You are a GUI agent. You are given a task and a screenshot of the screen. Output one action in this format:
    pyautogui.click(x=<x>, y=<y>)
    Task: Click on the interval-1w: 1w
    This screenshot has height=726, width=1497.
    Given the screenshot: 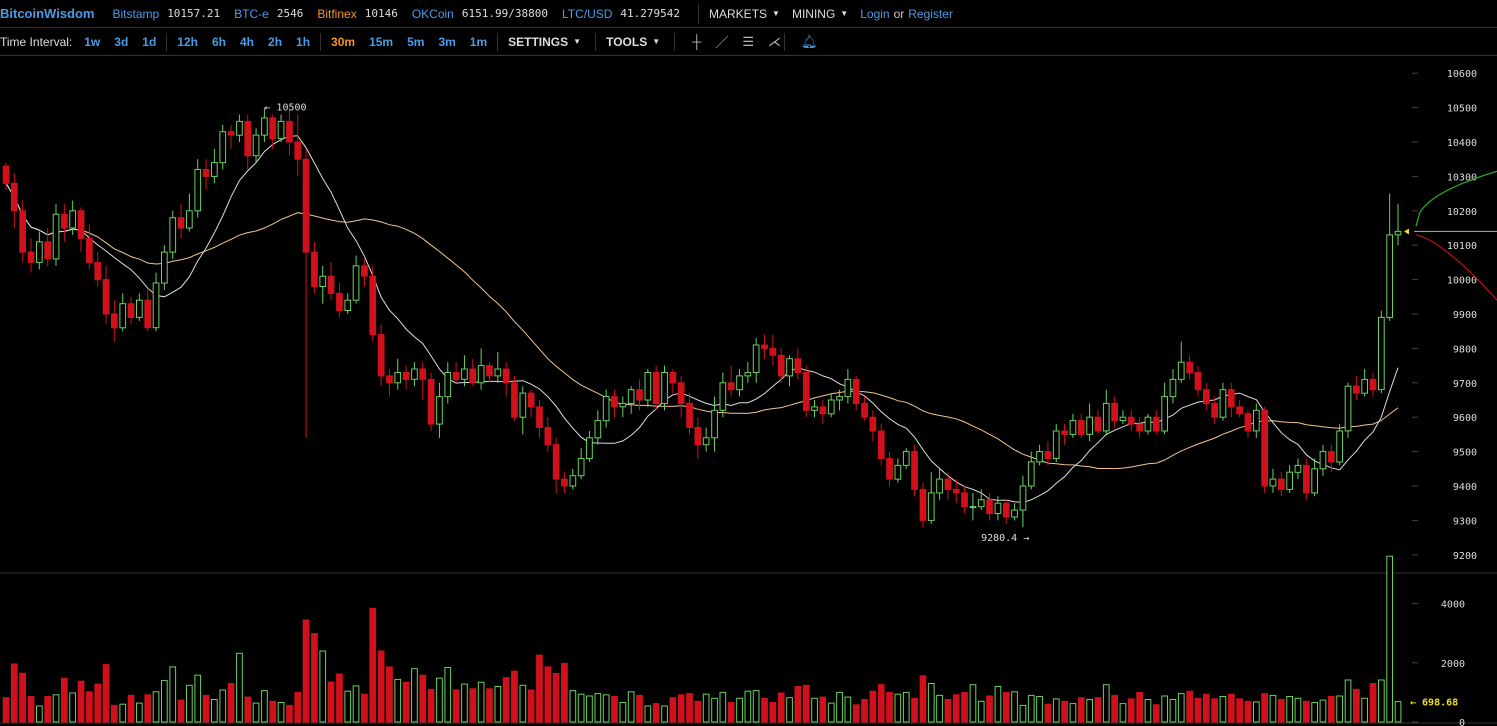 What is the action you would take?
    pyautogui.click(x=92, y=41)
    